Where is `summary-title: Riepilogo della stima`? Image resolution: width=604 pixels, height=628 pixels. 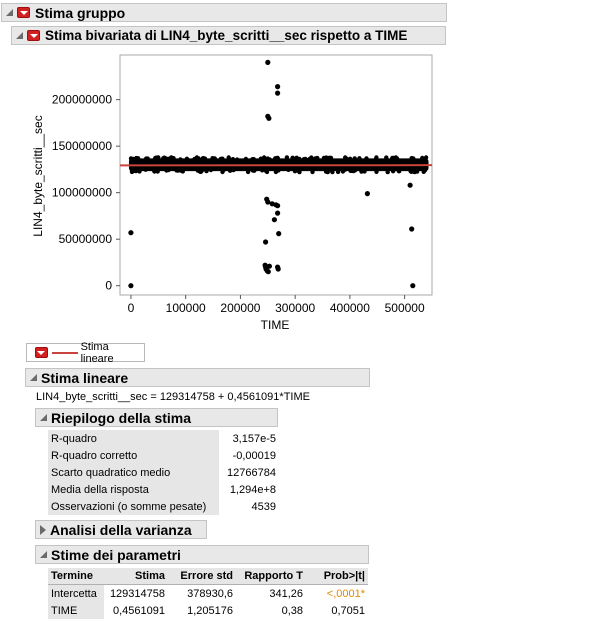 summary-title: Riepilogo della stima is located at coordinates (121, 417).